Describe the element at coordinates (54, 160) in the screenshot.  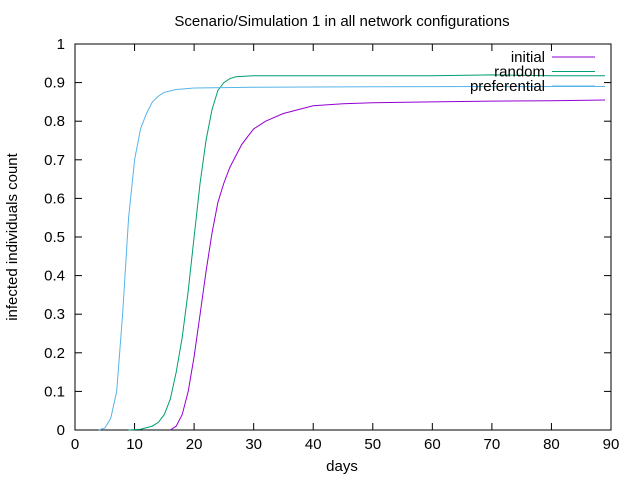
I see `y-tick-label: 0.7` at that location.